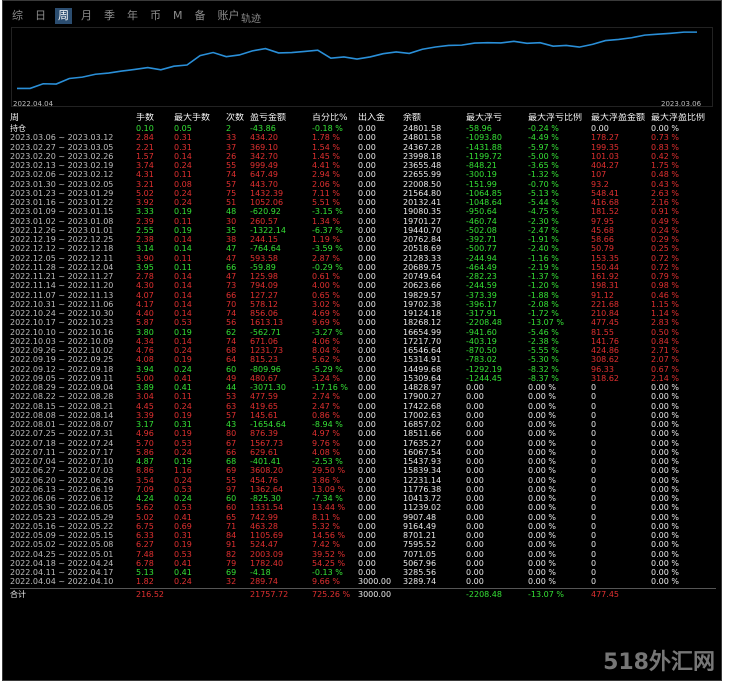 This screenshot has height=684, width=729. I want to click on table-cell: -8.94 %, so click(327, 424).